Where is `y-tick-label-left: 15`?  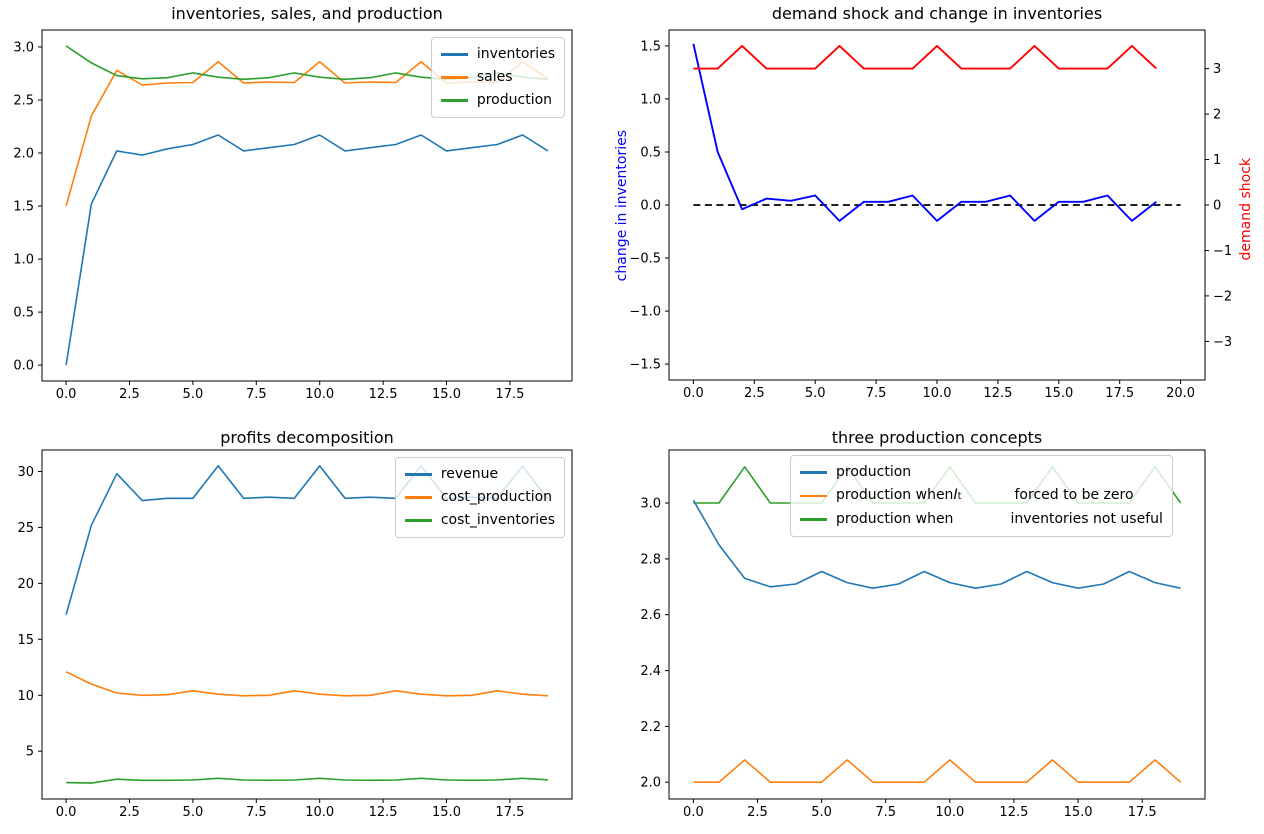
y-tick-label-left: 15 is located at coordinates (25, 640).